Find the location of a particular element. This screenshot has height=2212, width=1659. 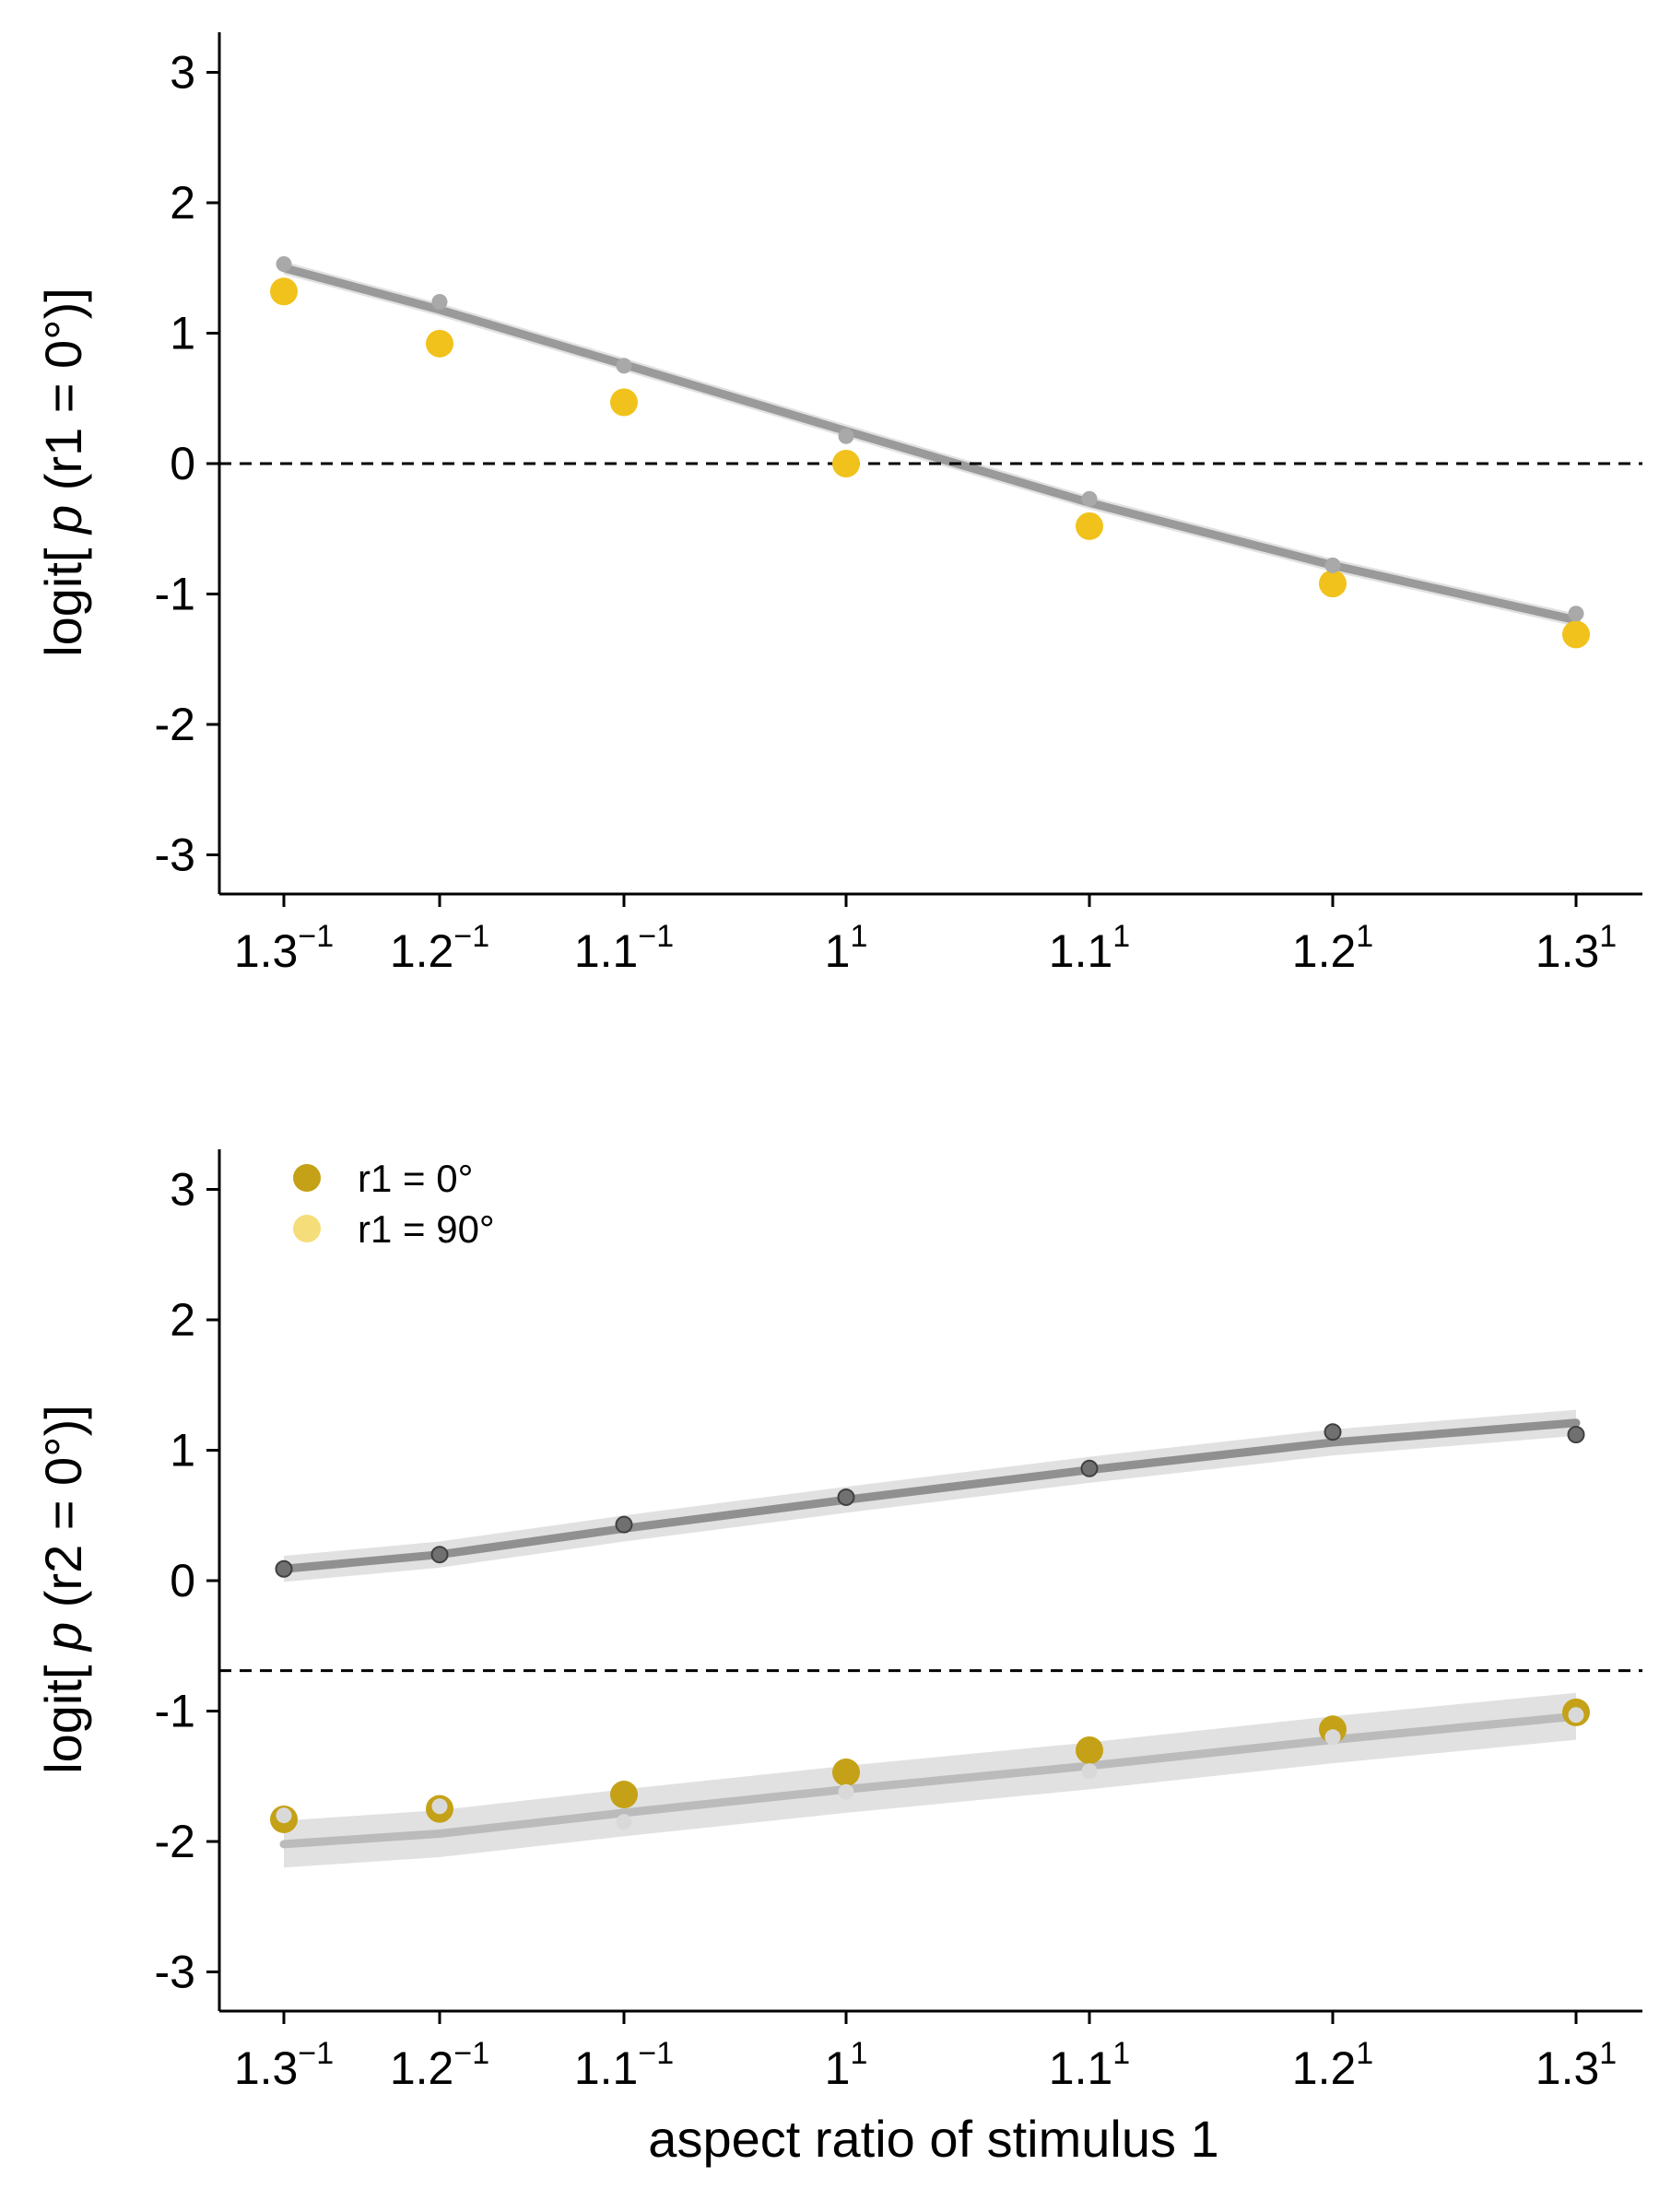

fit-line is located at coordinates (930, 444).